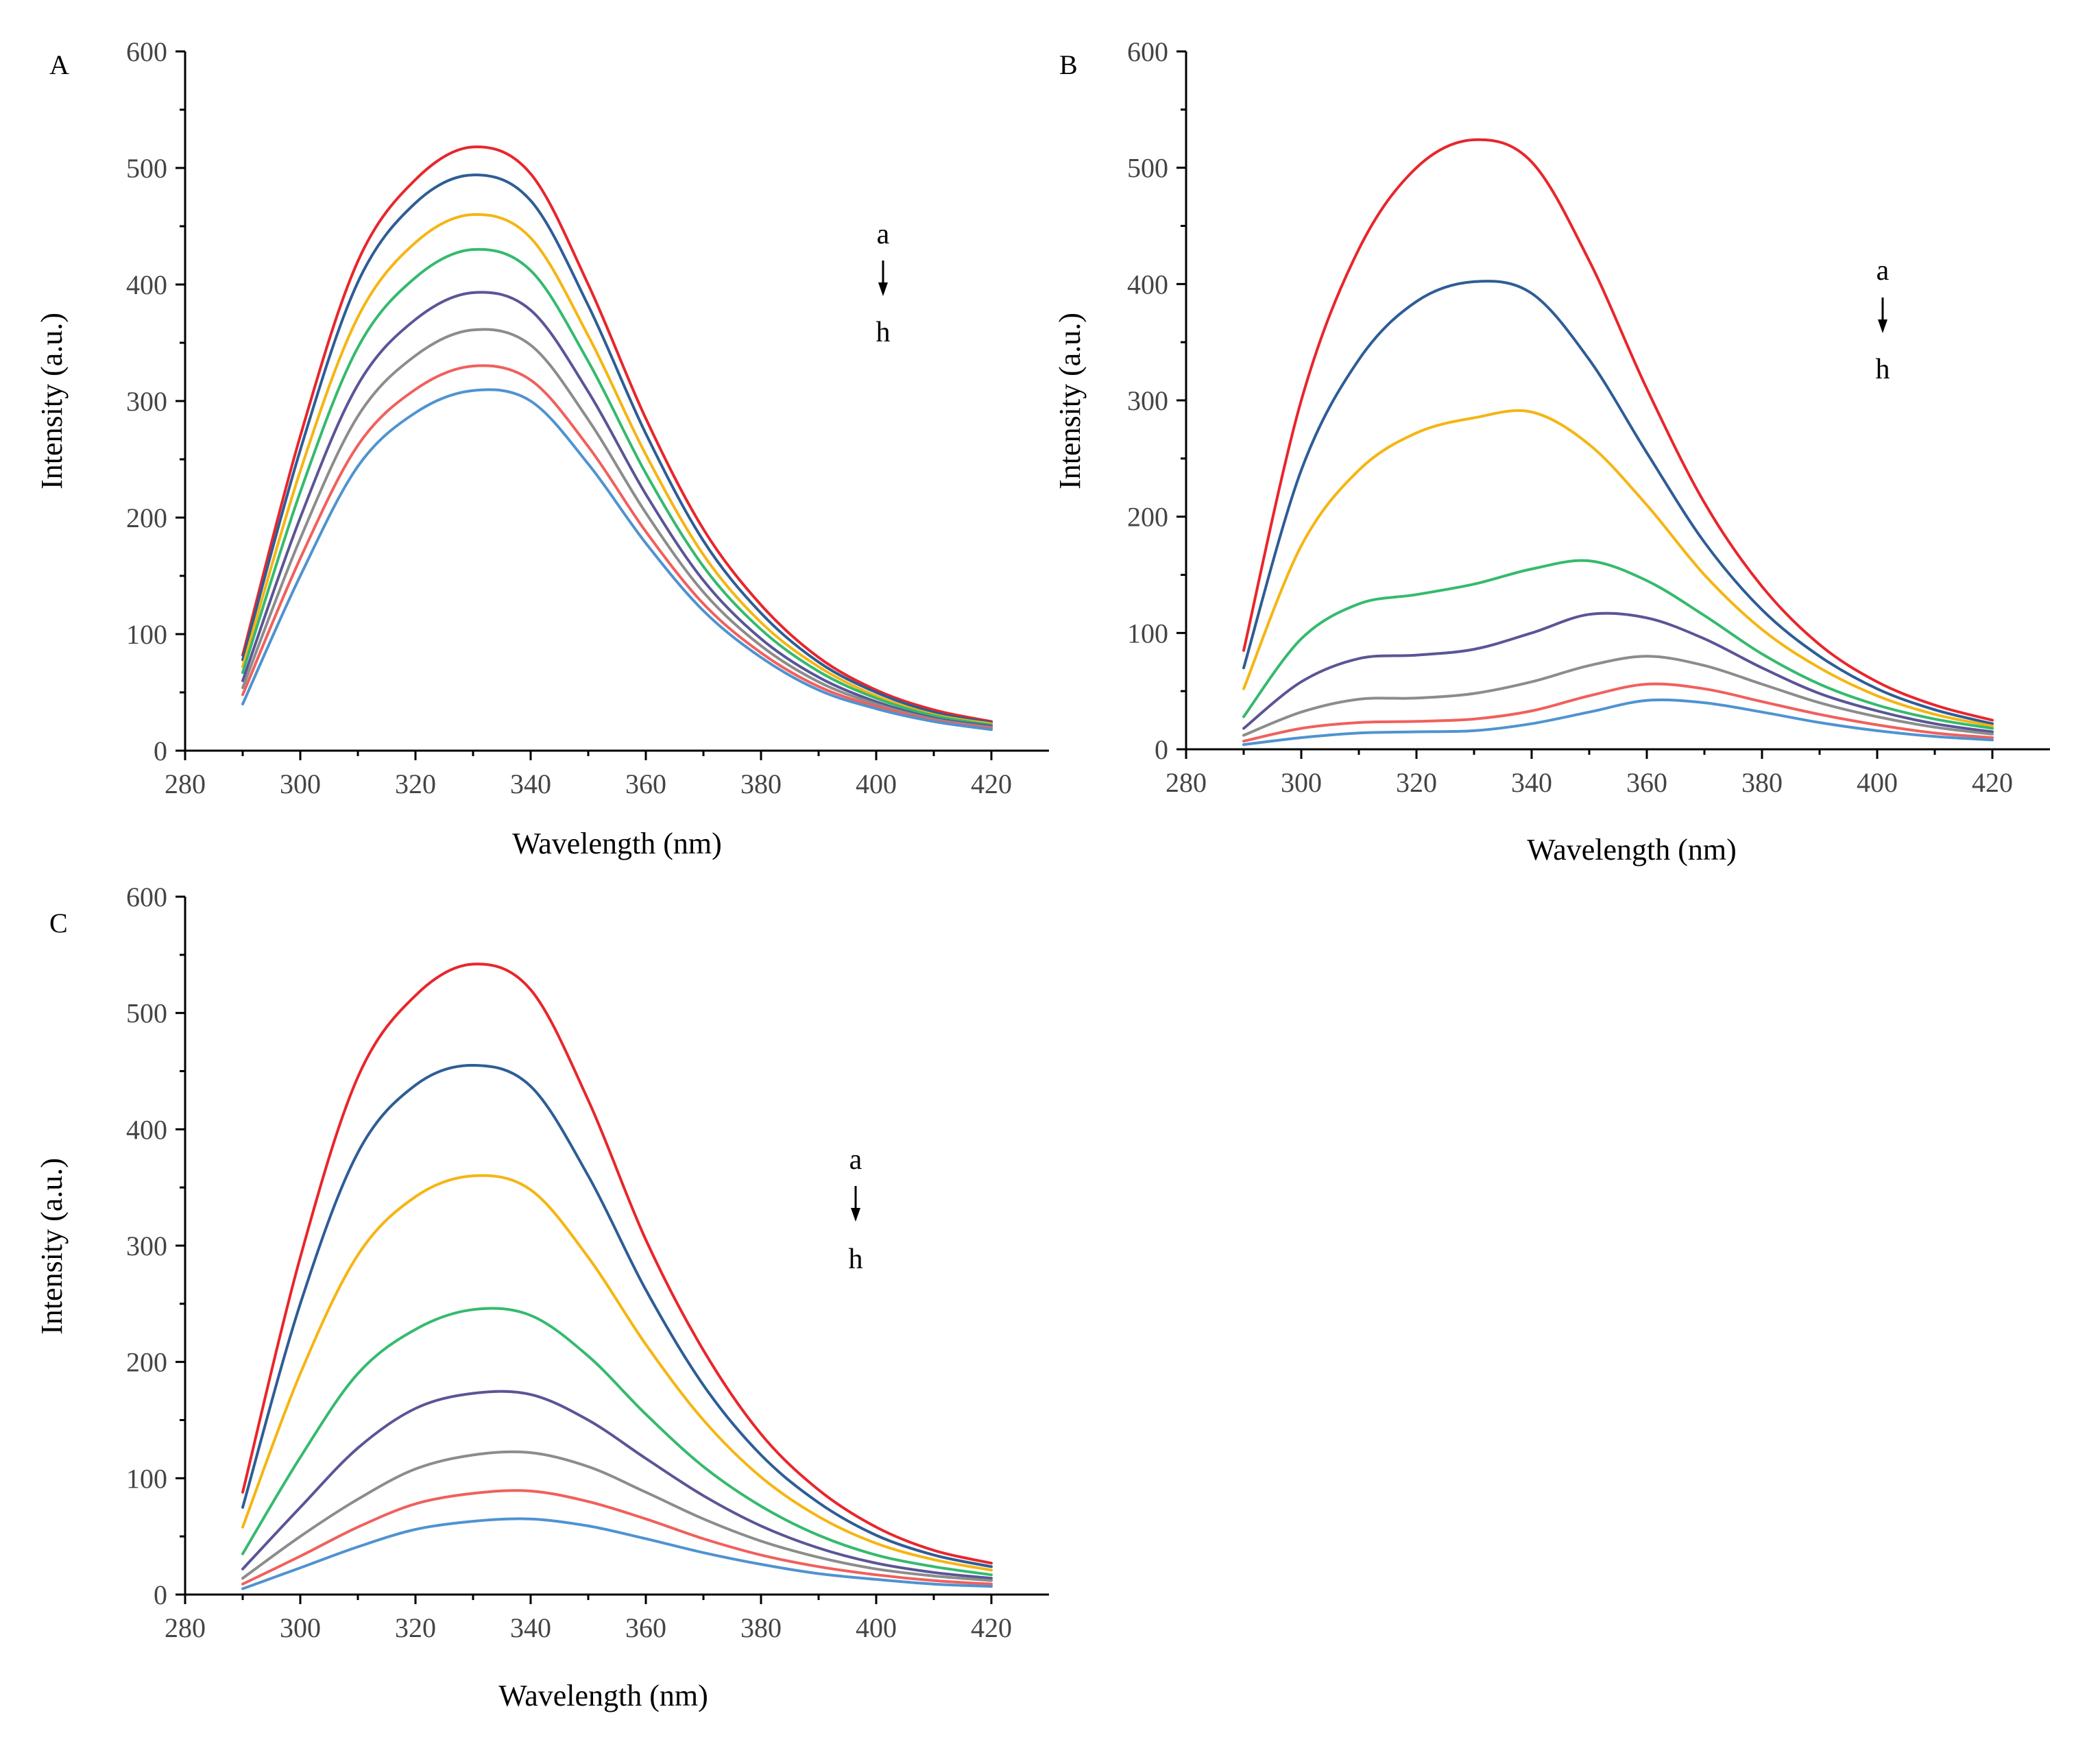 The height and width of the screenshot is (1744, 2100). What do you see at coordinates (146, 1478) in the screenshot?
I see `panel-c-y-tick-label-1: 100` at bounding box center [146, 1478].